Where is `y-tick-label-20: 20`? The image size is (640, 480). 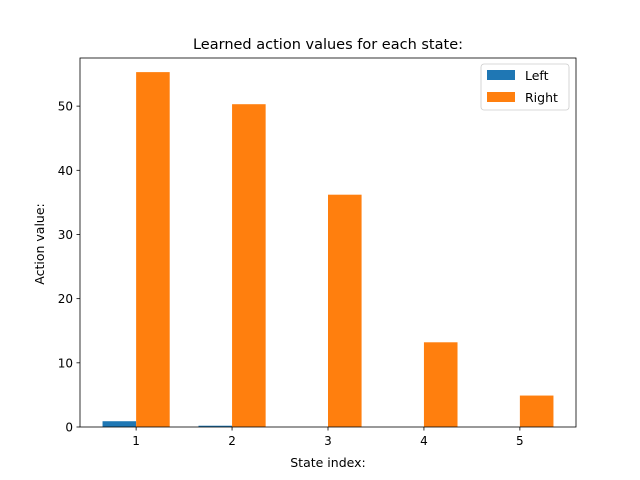 y-tick-label-20: 20 is located at coordinates (65, 299).